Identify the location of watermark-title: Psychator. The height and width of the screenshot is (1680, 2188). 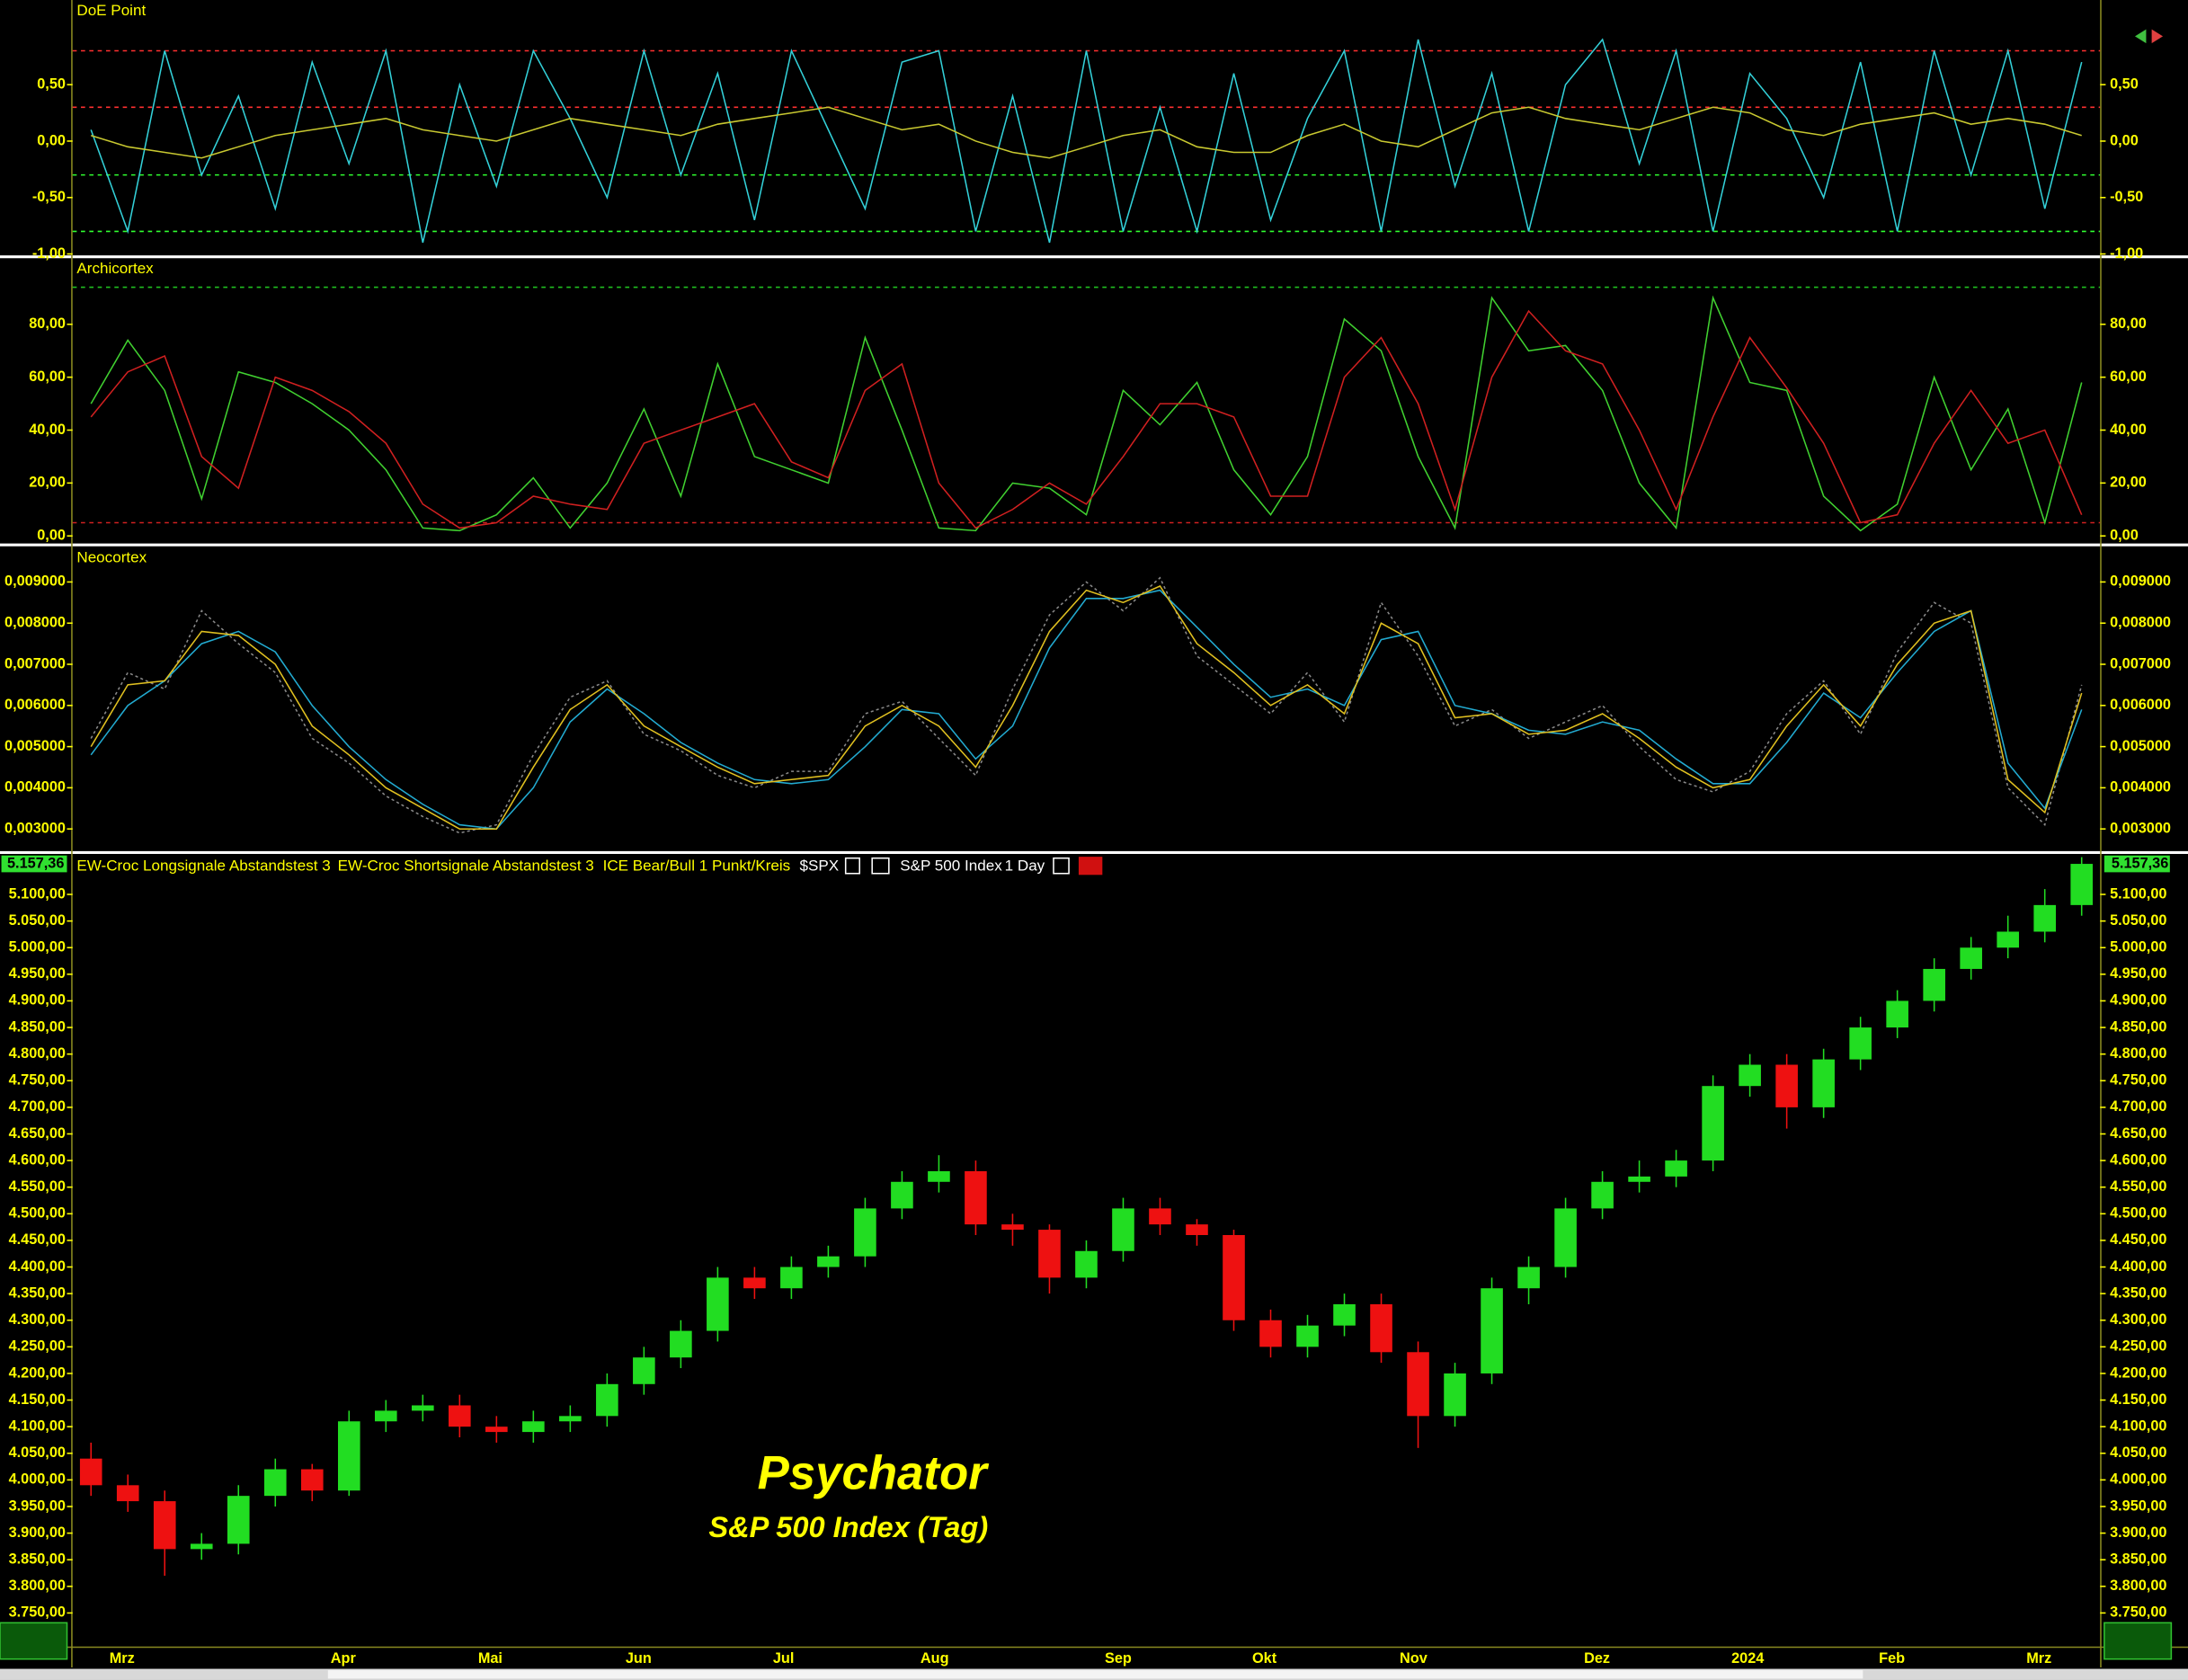
(874, 1472).